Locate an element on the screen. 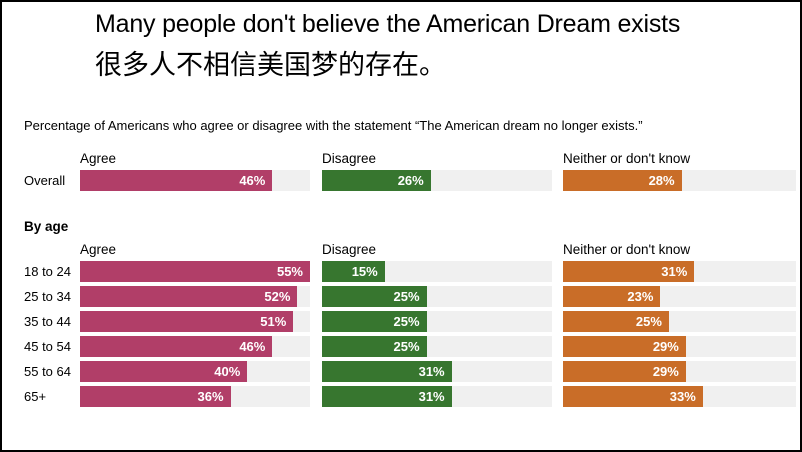 The height and width of the screenshot is (452, 802). bar-value-label: 55% is located at coordinates (289, 271).